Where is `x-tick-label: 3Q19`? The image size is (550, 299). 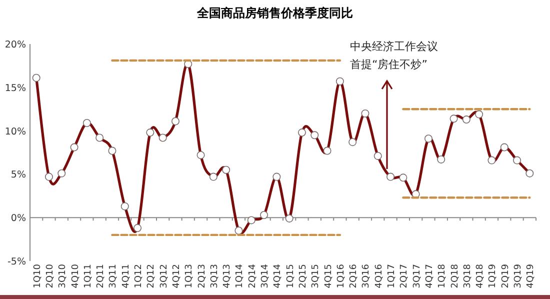
x-tick-label: 3Q19 is located at coordinates (519, 276).